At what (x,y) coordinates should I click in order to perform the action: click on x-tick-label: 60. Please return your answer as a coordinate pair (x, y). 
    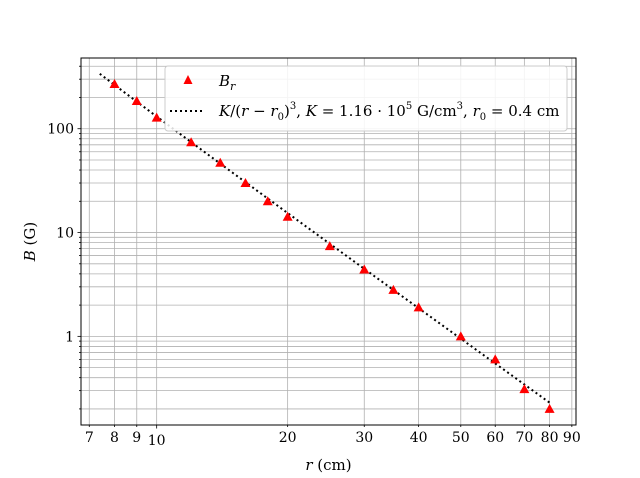
    Looking at the image, I should click on (495, 438).